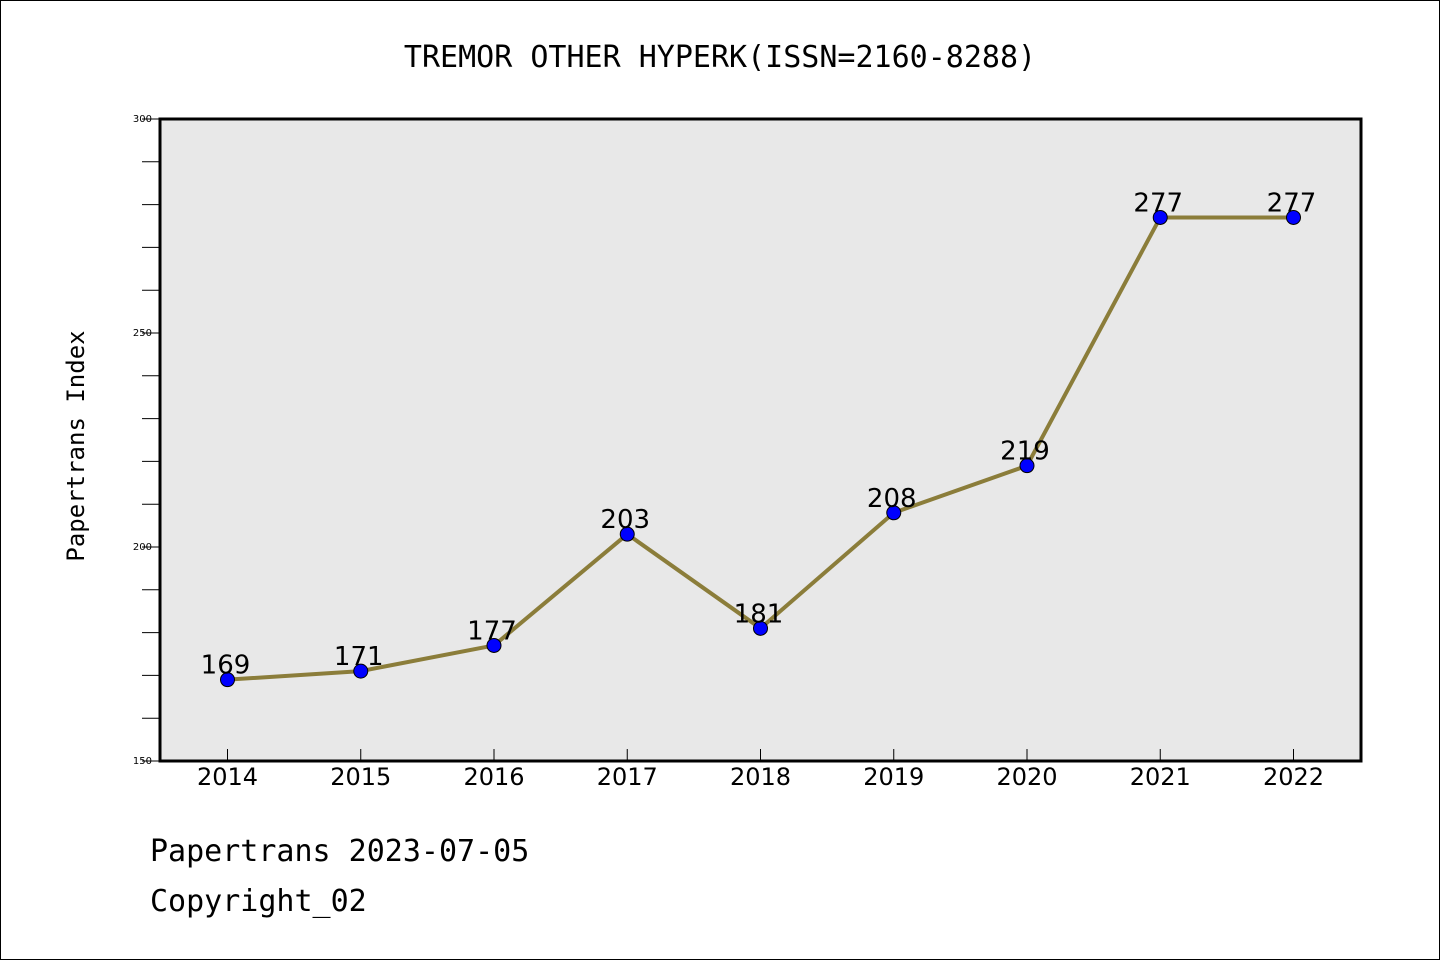  I want to click on footer-date: Papertrans 2023-07-05, so click(340, 851).